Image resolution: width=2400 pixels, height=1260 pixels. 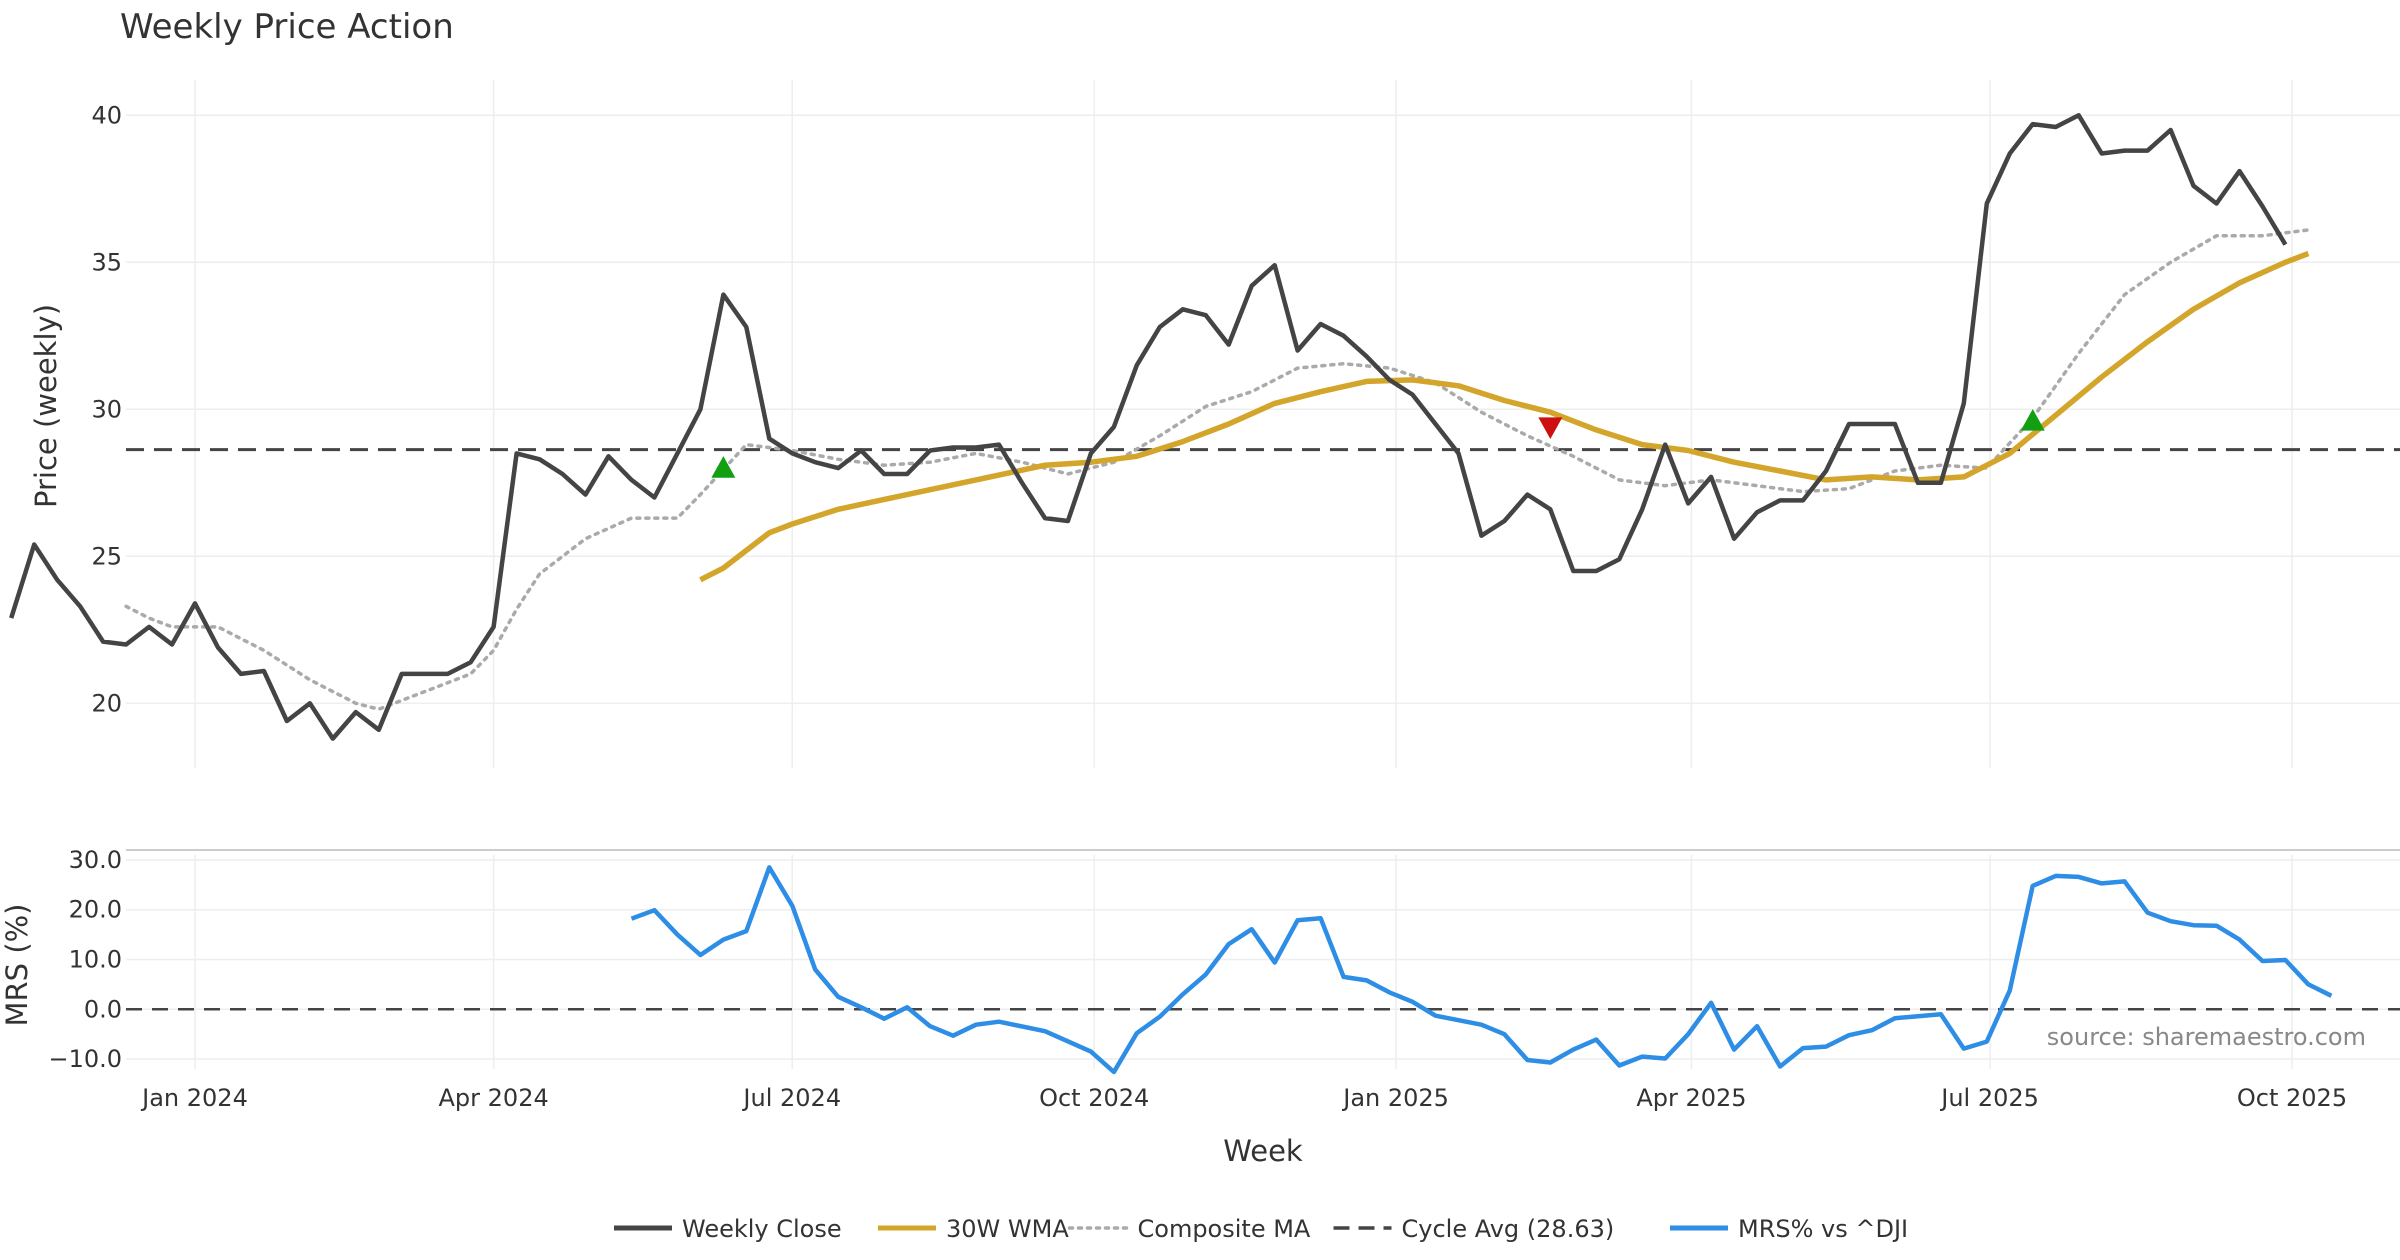 What do you see at coordinates (95, 860) in the screenshot?
I see `mrs-y-tick-label: 30.0` at bounding box center [95, 860].